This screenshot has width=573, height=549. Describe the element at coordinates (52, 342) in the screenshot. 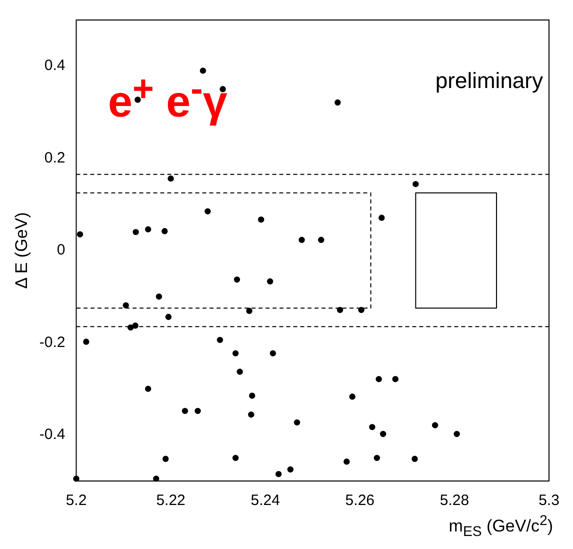

I see `y-tick-label: -0.2` at that location.